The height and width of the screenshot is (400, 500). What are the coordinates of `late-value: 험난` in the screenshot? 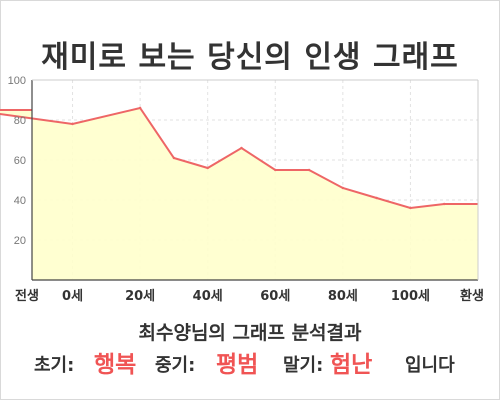 It's located at (351, 365).